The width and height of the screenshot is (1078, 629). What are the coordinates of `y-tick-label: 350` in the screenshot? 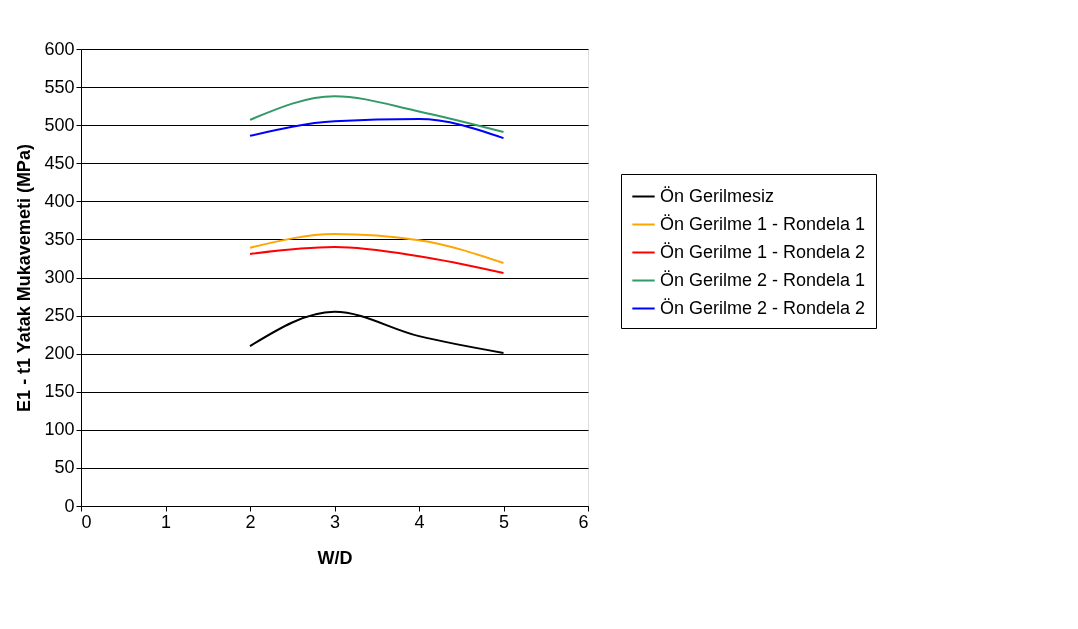 It's located at (59, 238).